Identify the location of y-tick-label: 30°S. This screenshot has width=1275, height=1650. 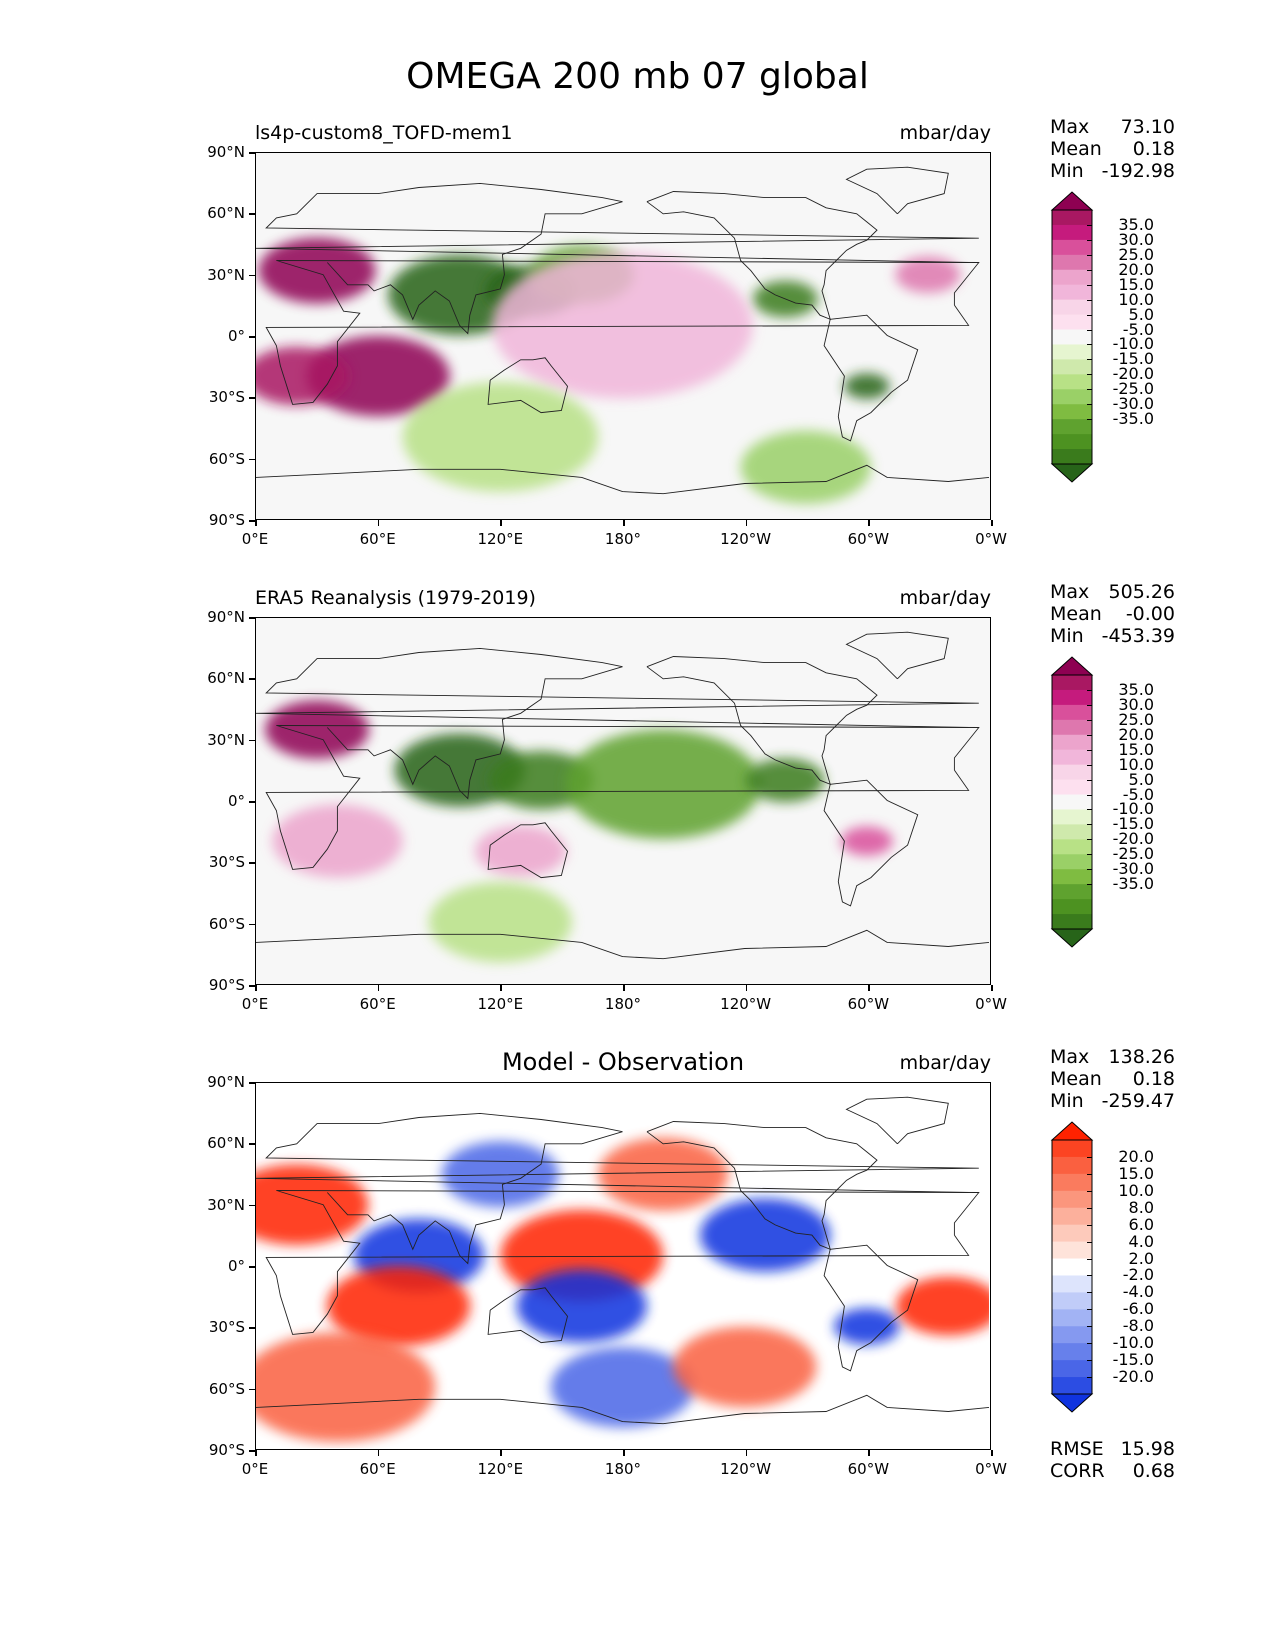
(226, 1327).